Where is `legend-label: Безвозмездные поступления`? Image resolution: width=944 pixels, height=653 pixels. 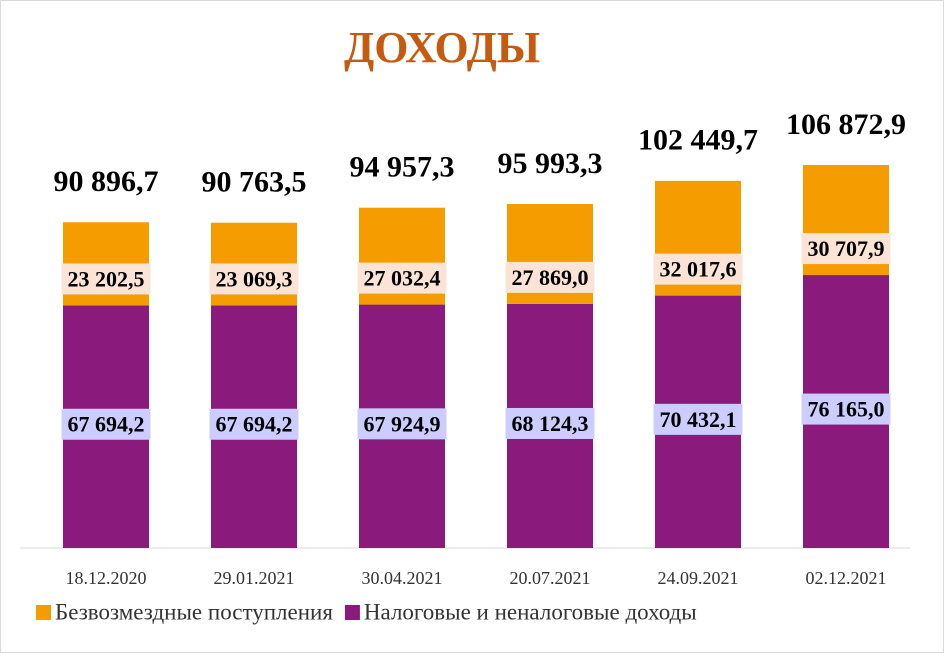
legend-label: Безвозмездные поступления is located at coordinates (194, 611).